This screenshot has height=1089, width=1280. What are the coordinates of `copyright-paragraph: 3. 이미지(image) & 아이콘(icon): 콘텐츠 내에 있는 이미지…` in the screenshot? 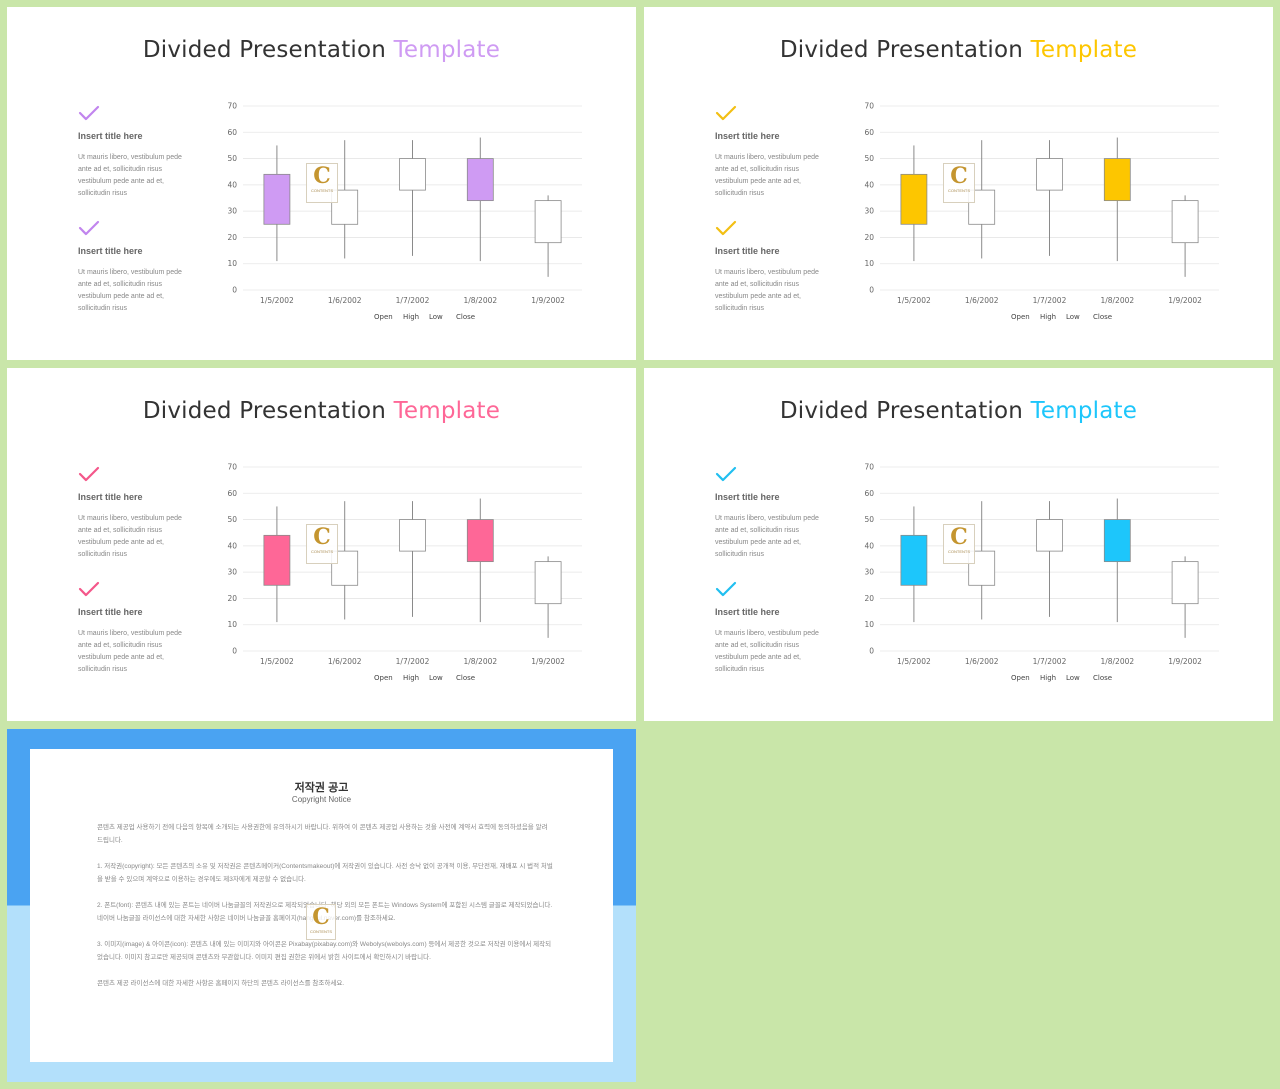 It's located at (324, 951).